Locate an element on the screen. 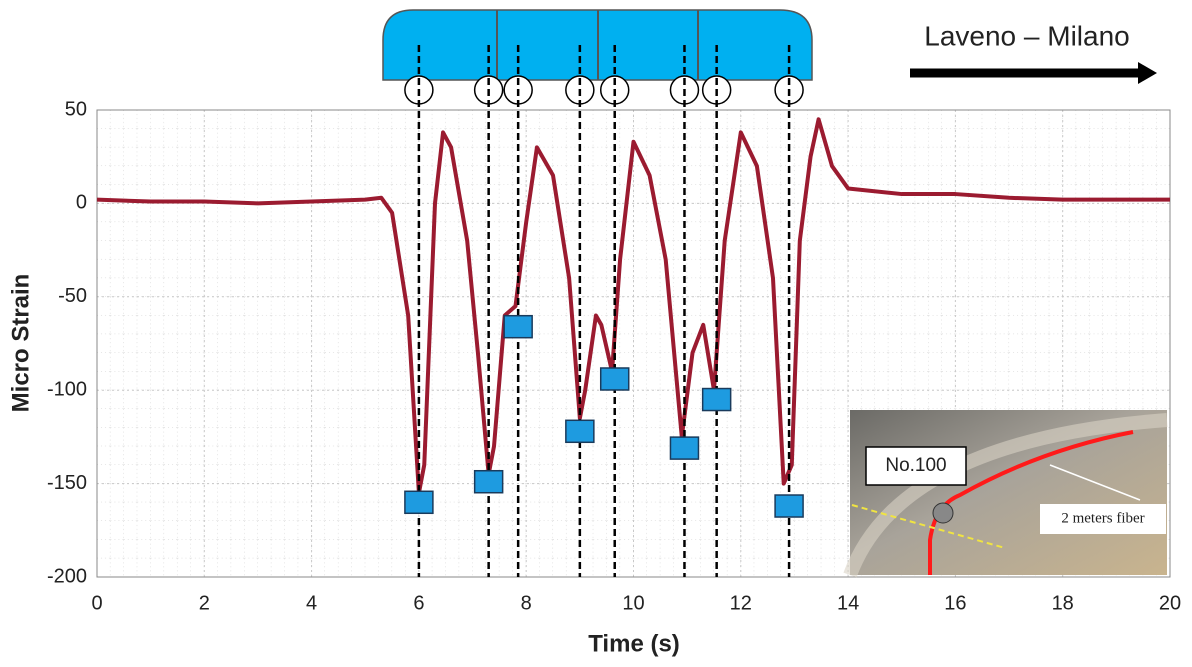 This screenshot has height=667, width=1192. x-tick-label: 10 is located at coordinates (633, 603).